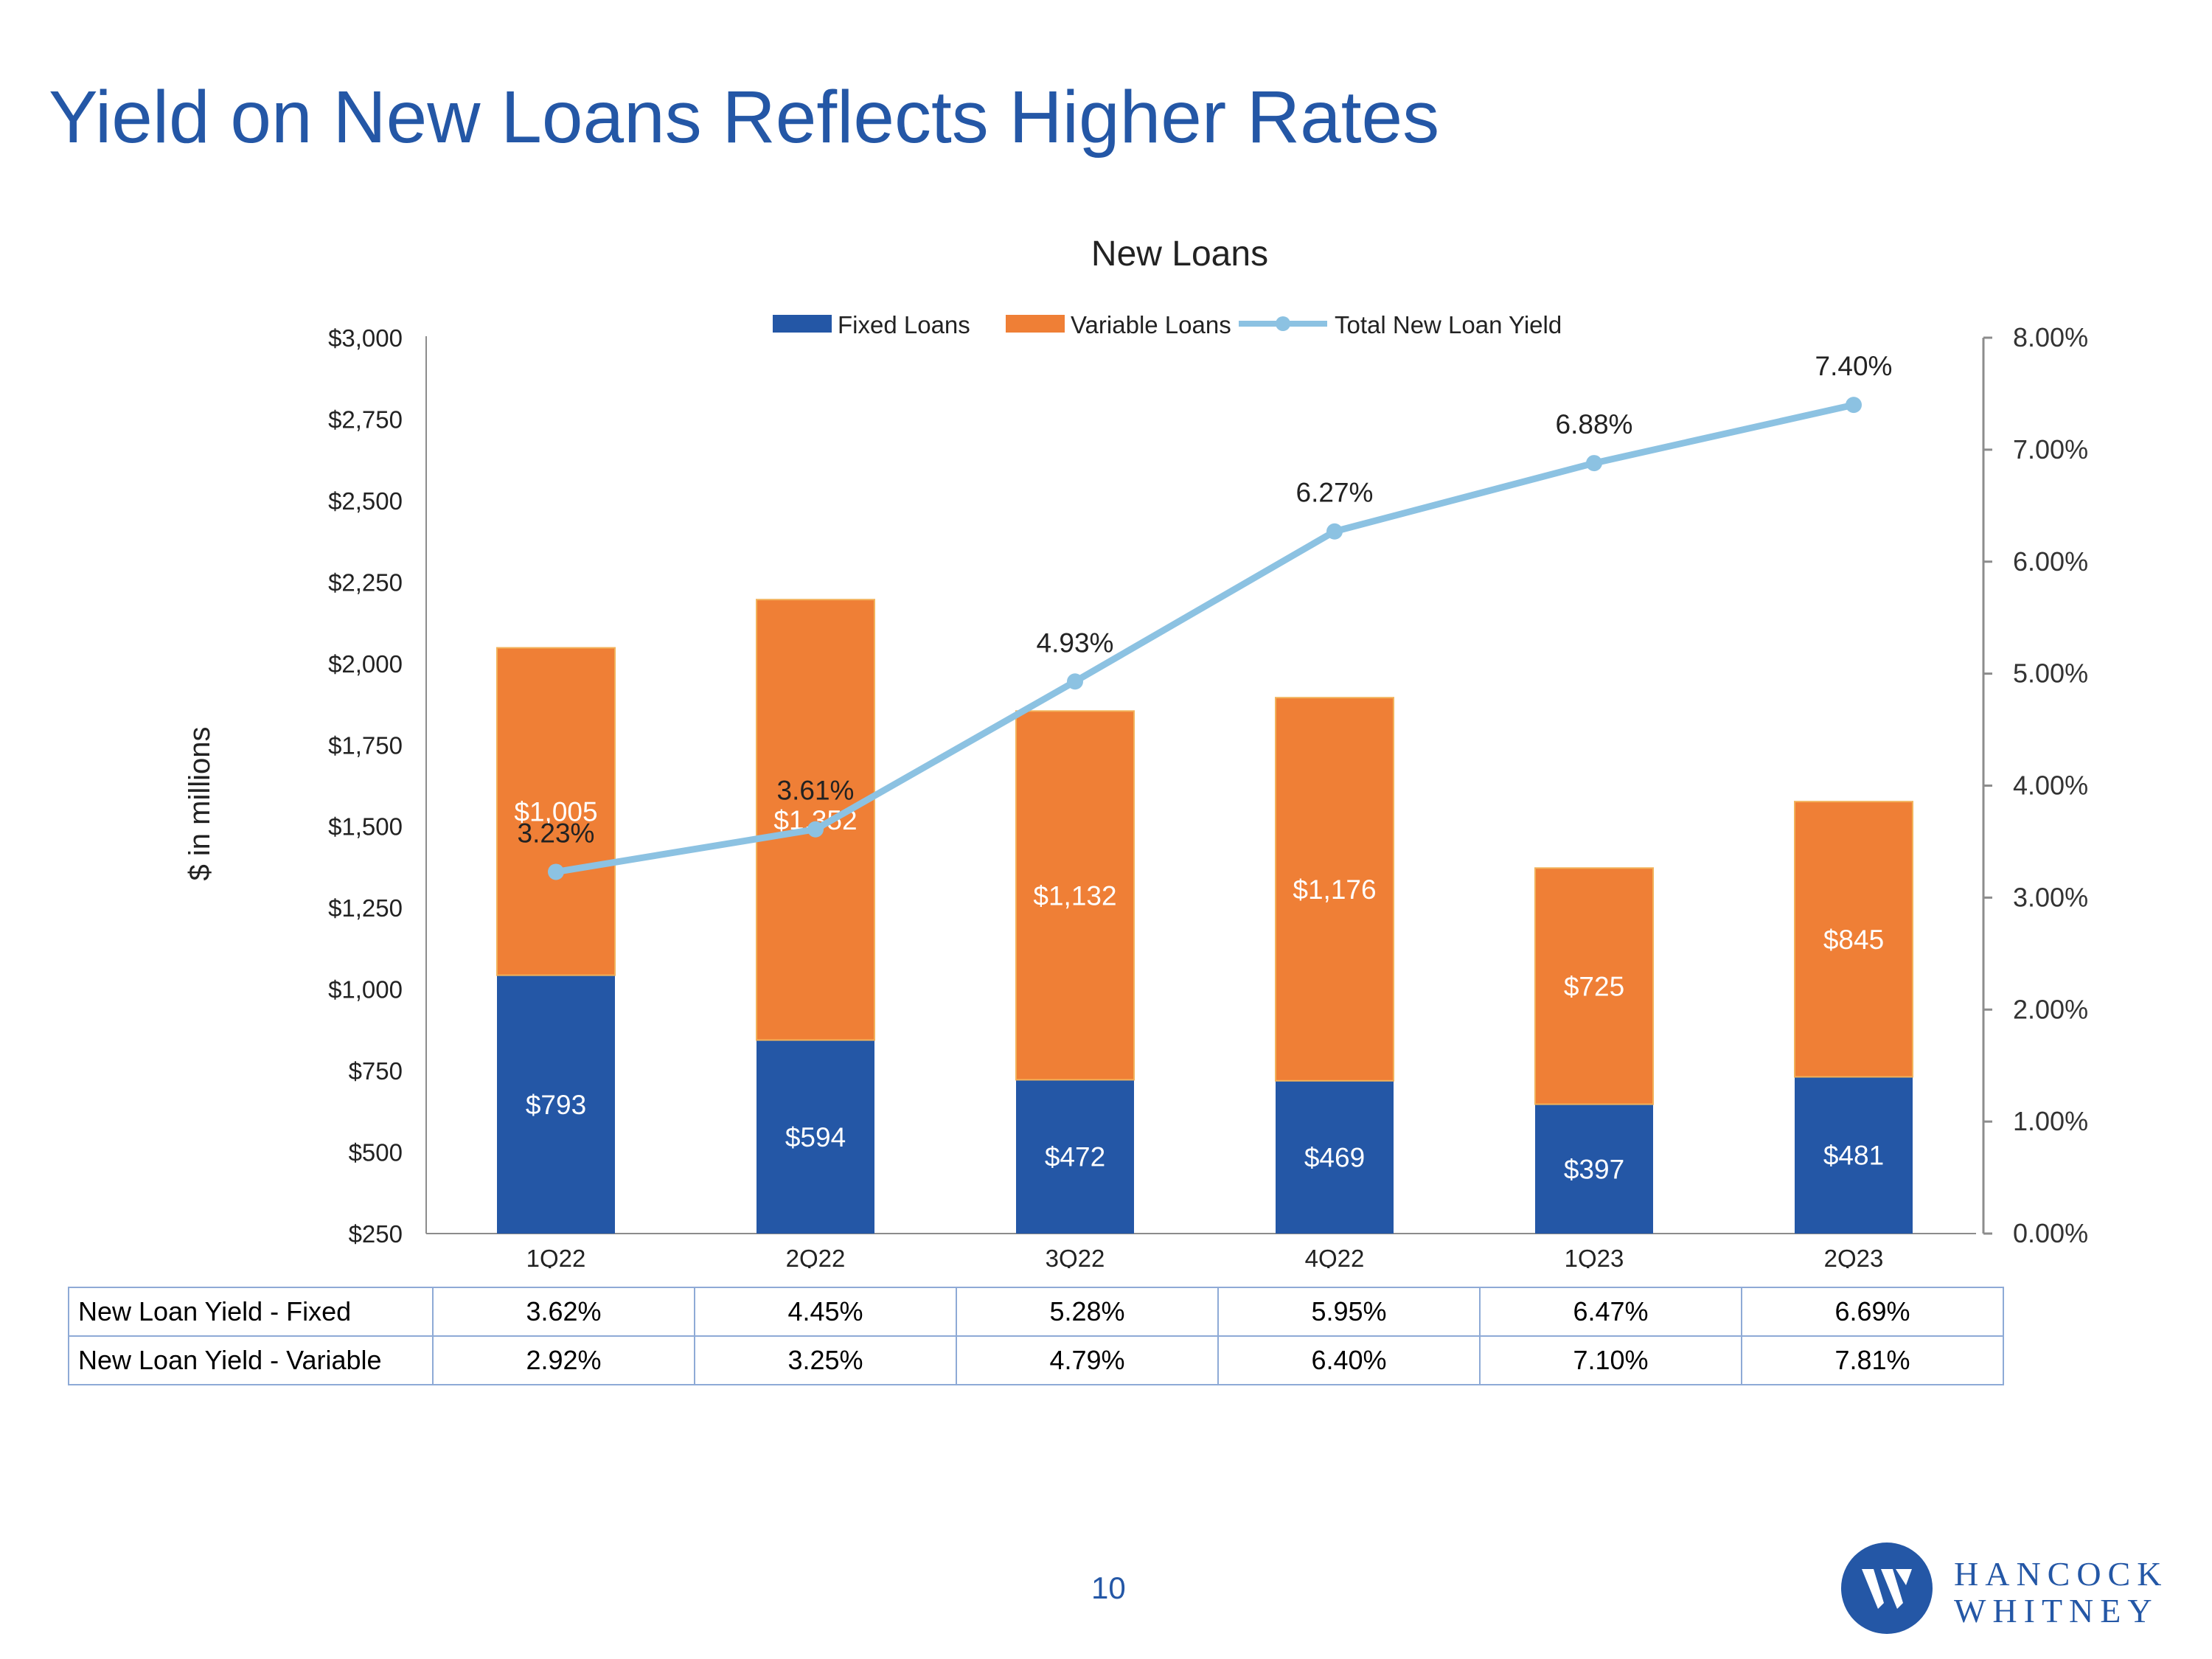  What do you see at coordinates (1179, 254) in the screenshot?
I see `chart-title: New Loans` at bounding box center [1179, 254].